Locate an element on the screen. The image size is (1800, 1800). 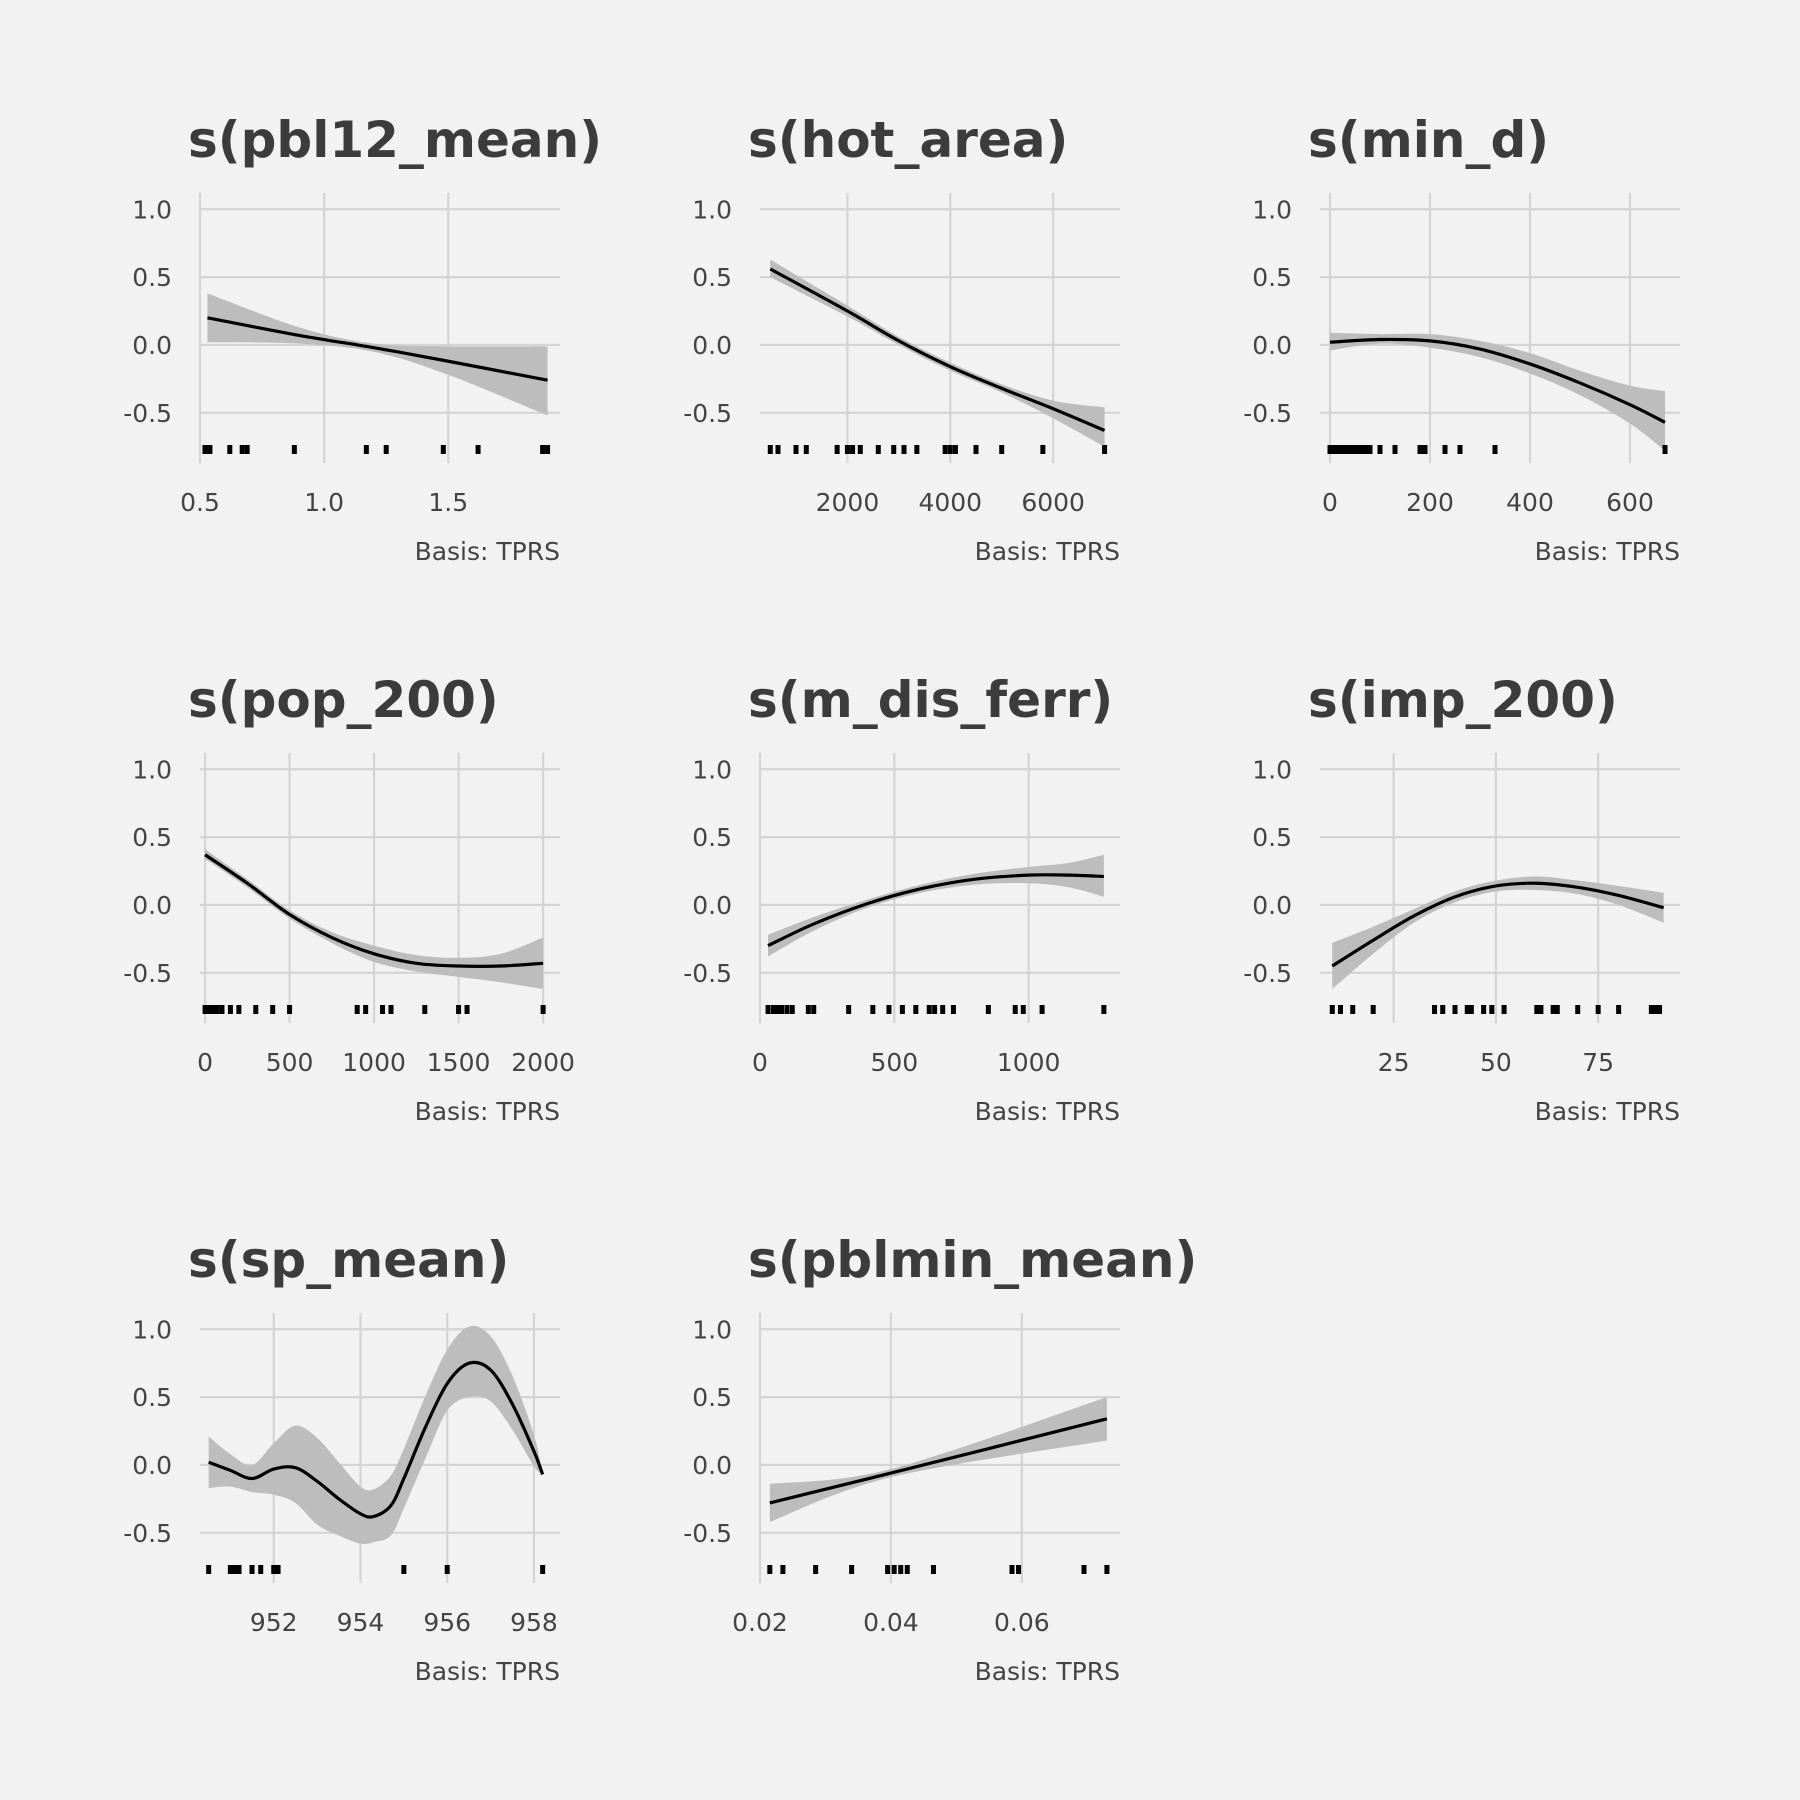
x-tick-label: 958 is located at coordinates (534, 1622).